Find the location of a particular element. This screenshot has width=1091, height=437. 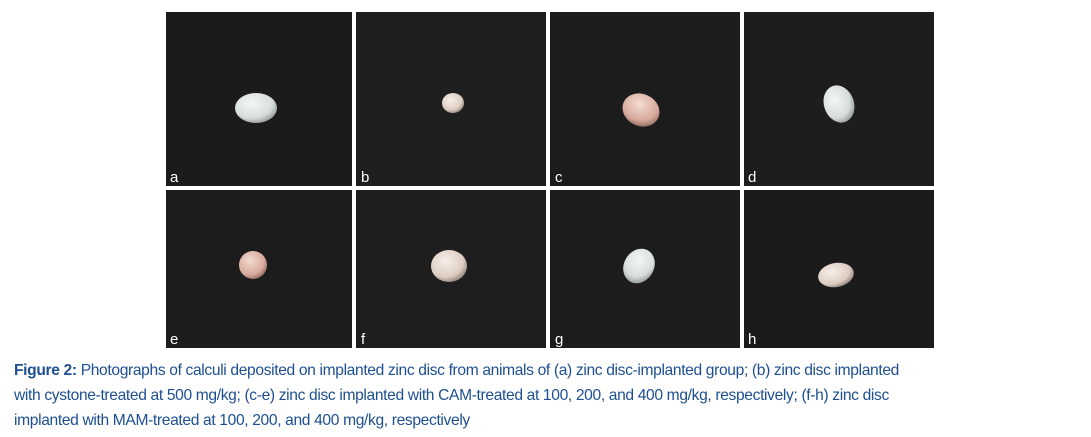

panel-label: f is located at coordinates (363, 339).